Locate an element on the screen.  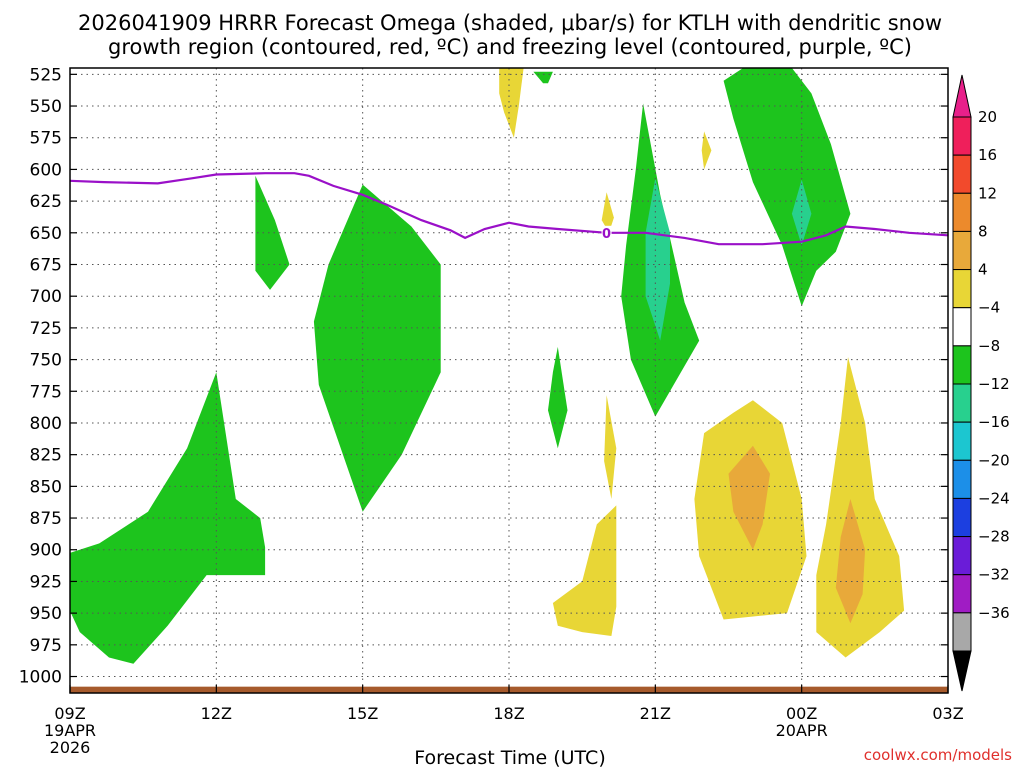
y-tick-label-750: 750 is located at coordinates (46, 361).